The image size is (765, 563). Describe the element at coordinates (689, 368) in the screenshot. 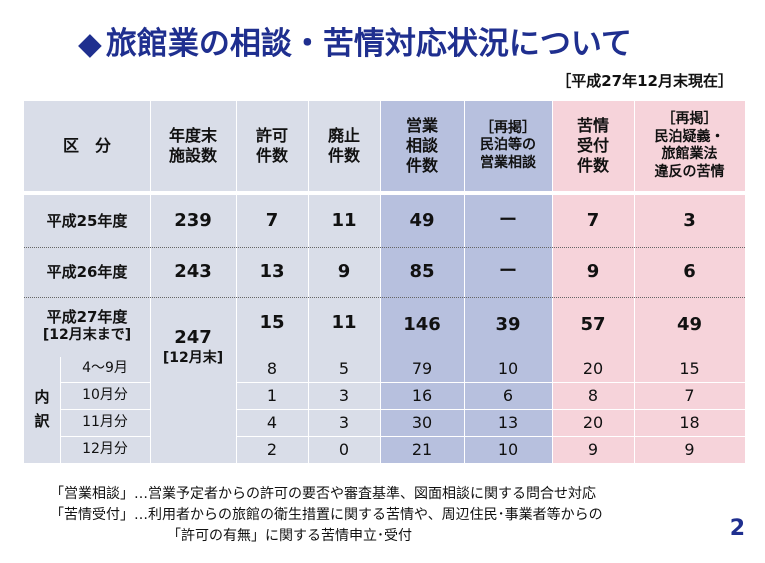

I see `cell-minpaku-complaints: 15` at that location.